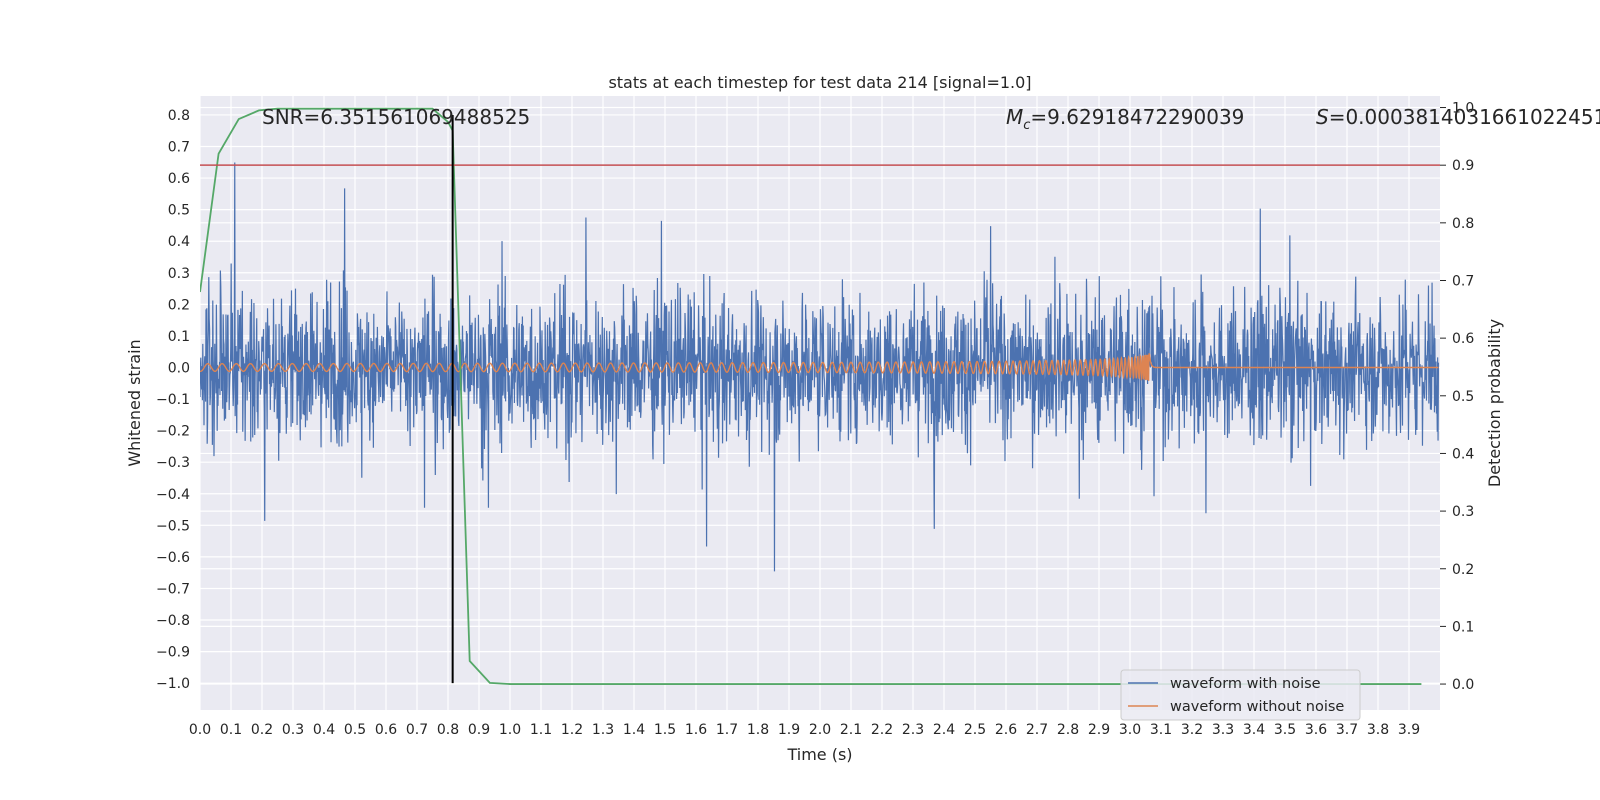  Describe the element at coordinates (603, 730) in the screenshot. I see `x-tick-label: 1.3` at that location.